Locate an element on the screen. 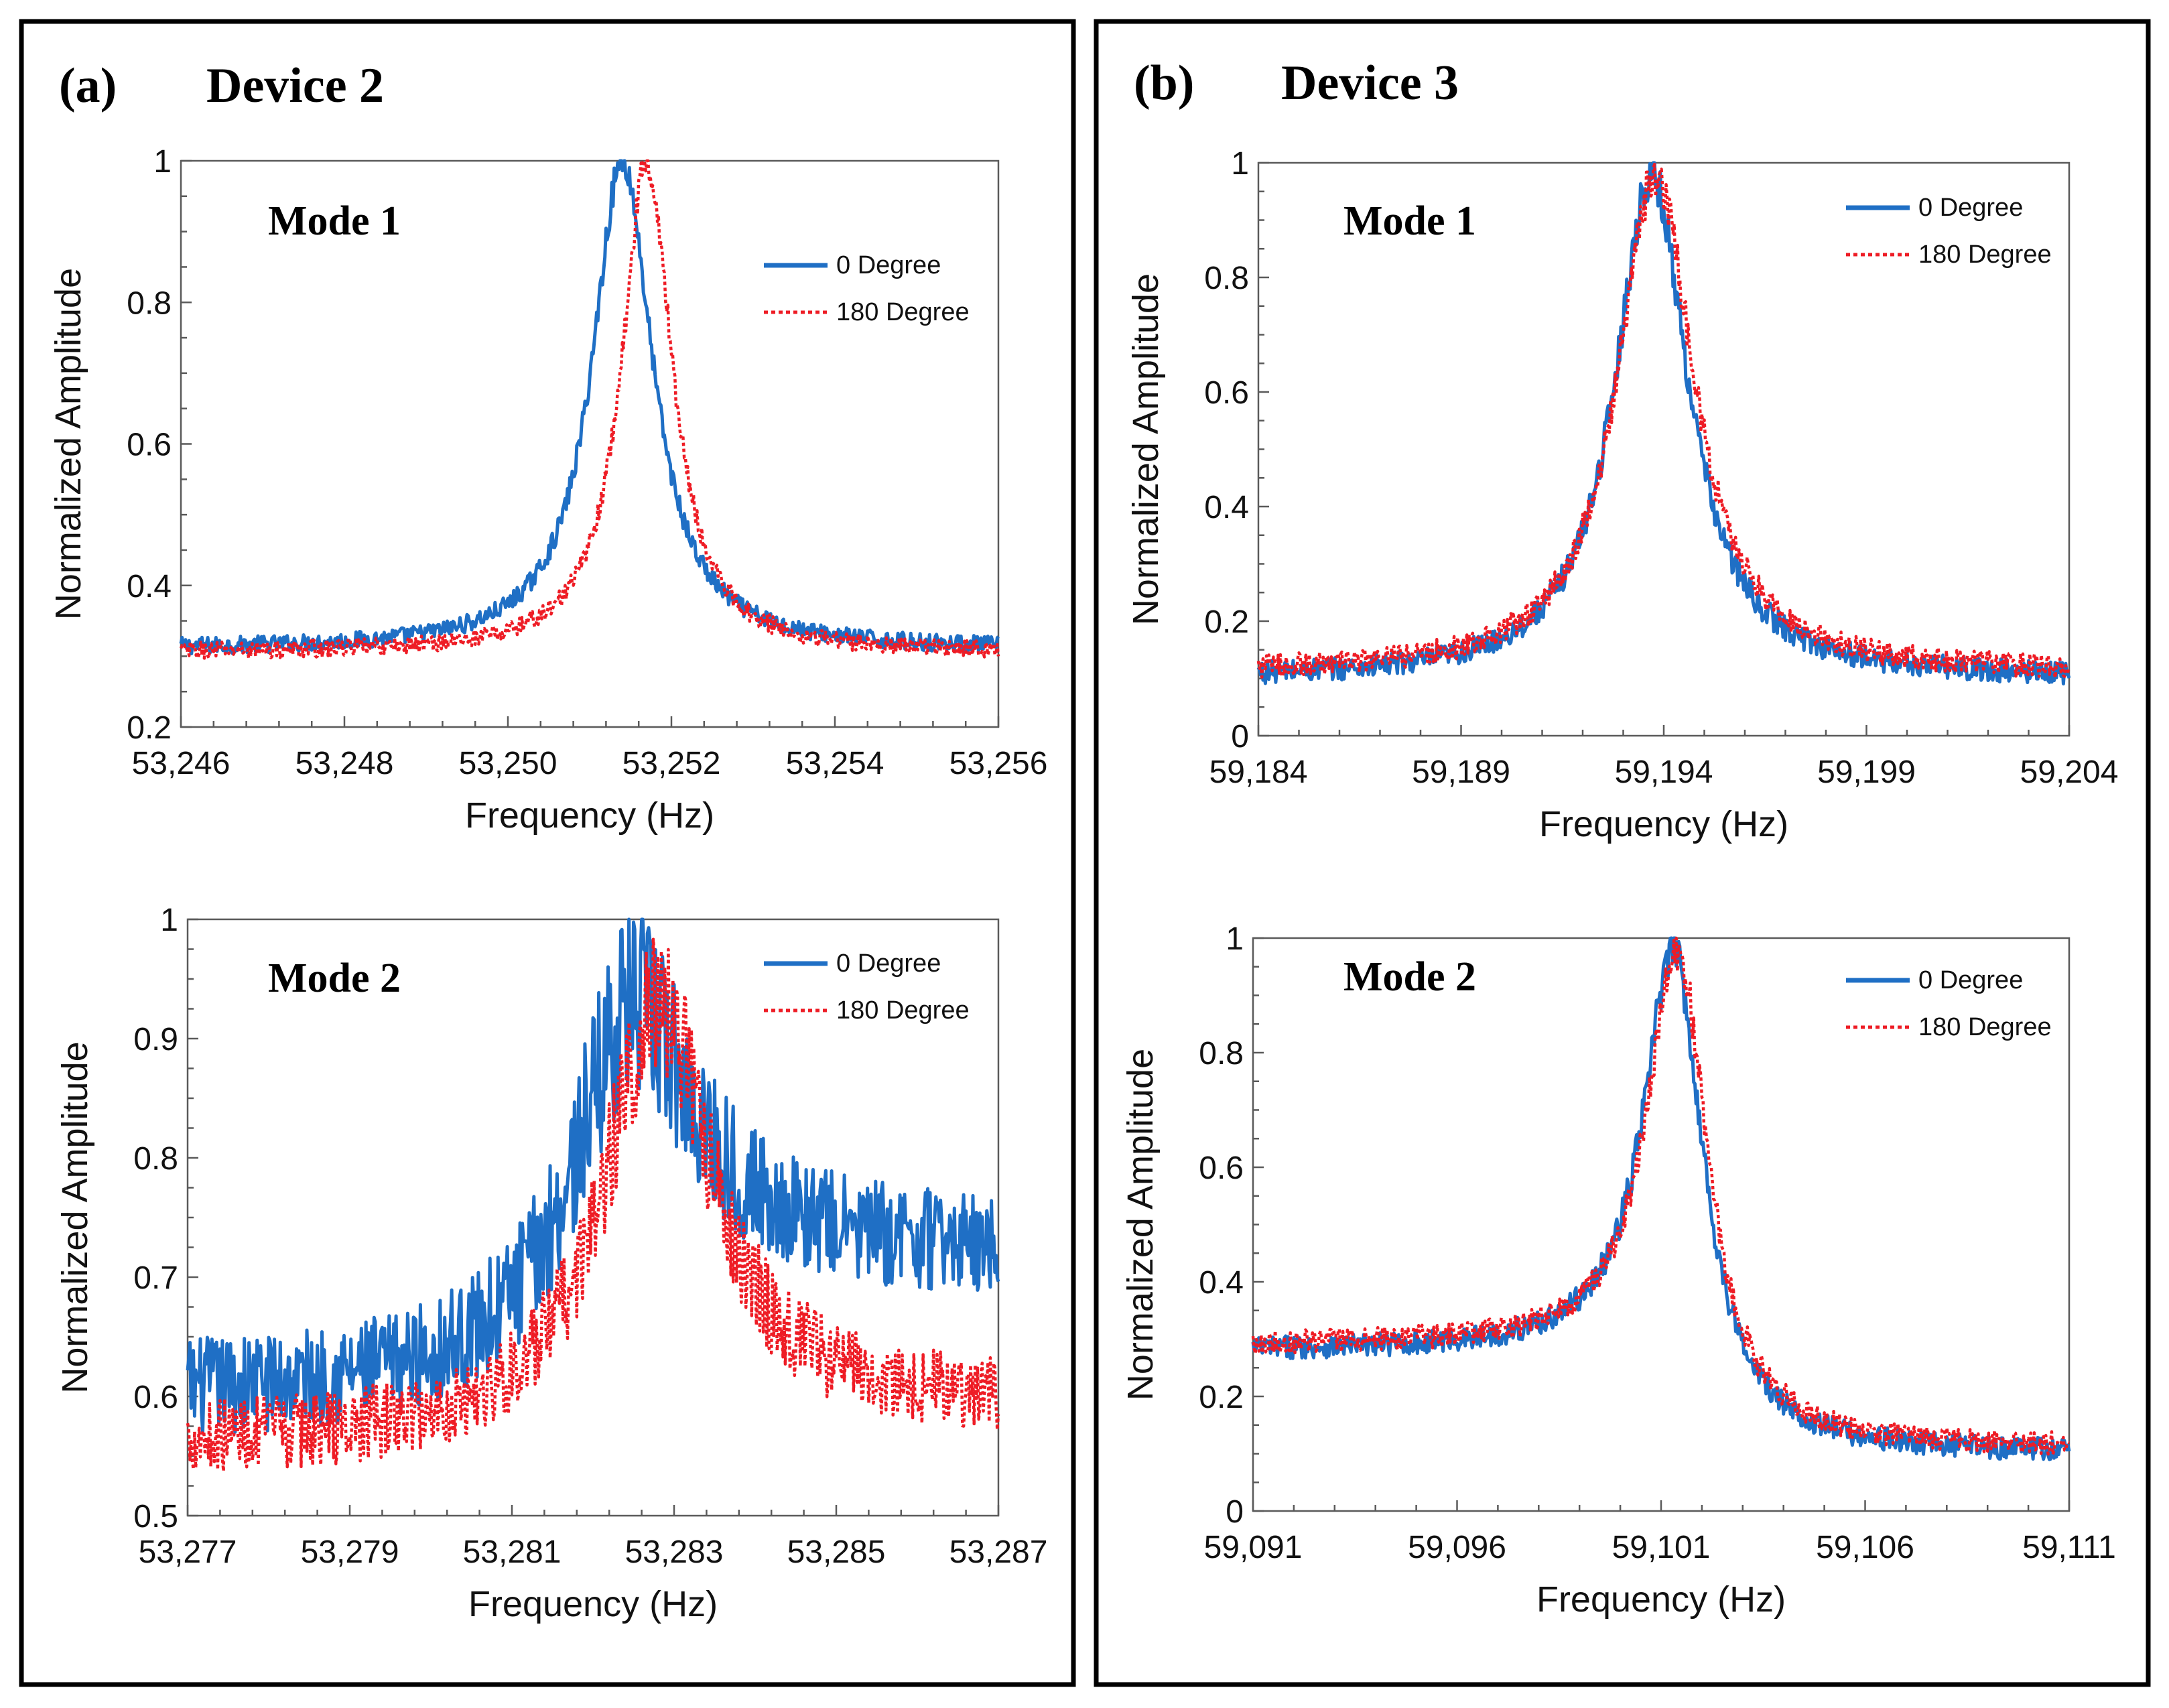  x-tick-label: 53,287 is located at coordinates (999, 1552).